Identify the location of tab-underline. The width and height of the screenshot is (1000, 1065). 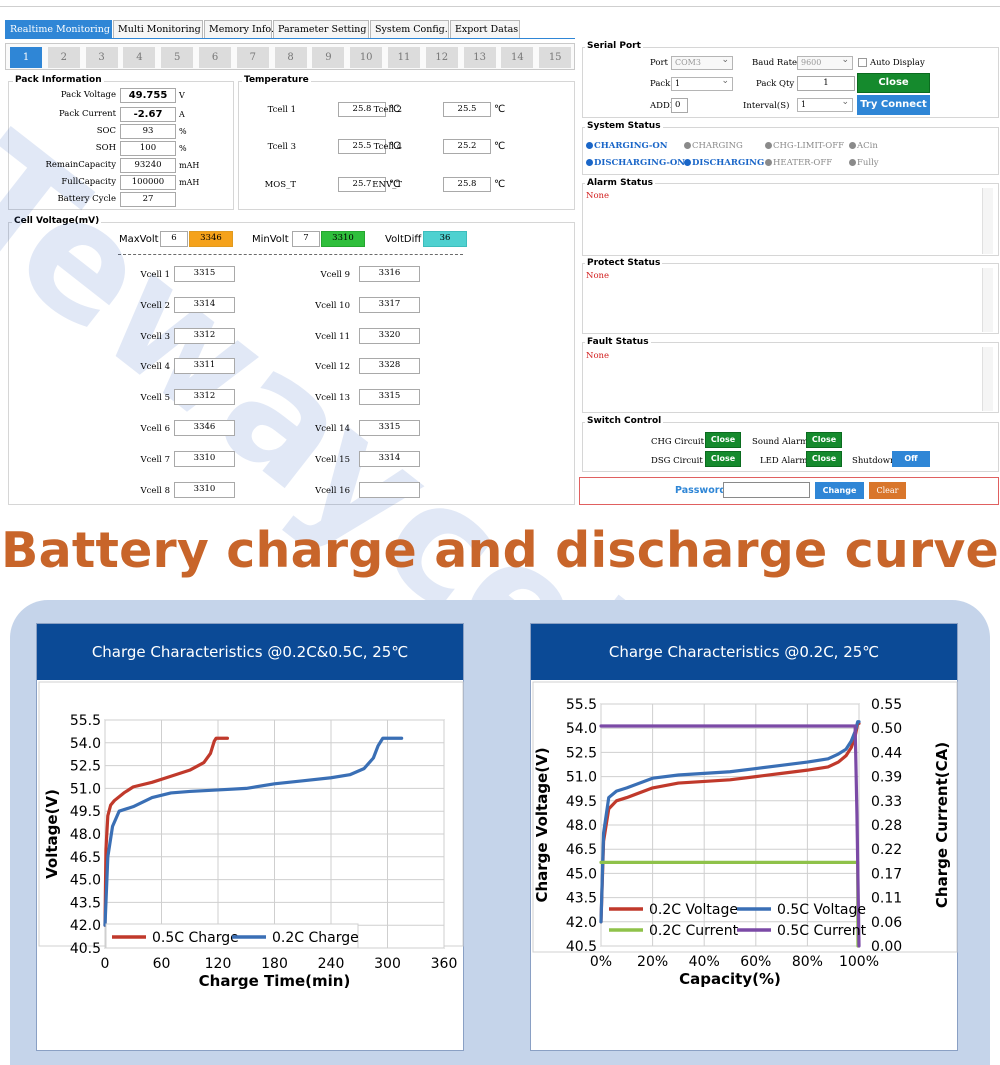
(290, 38).